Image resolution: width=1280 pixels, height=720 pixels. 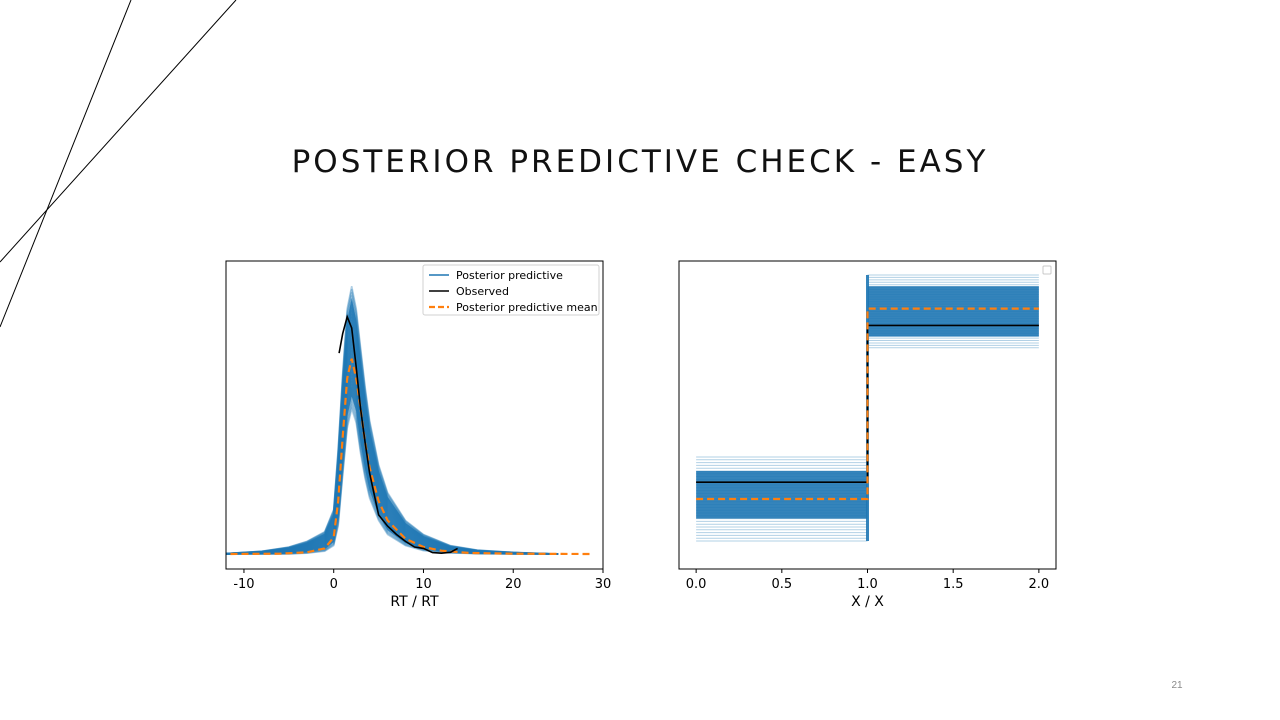 What do you see at coordinates (867, 584) in the screenshot?
I see `x-tick-label: 1.0` at bounding box center [867, 584].